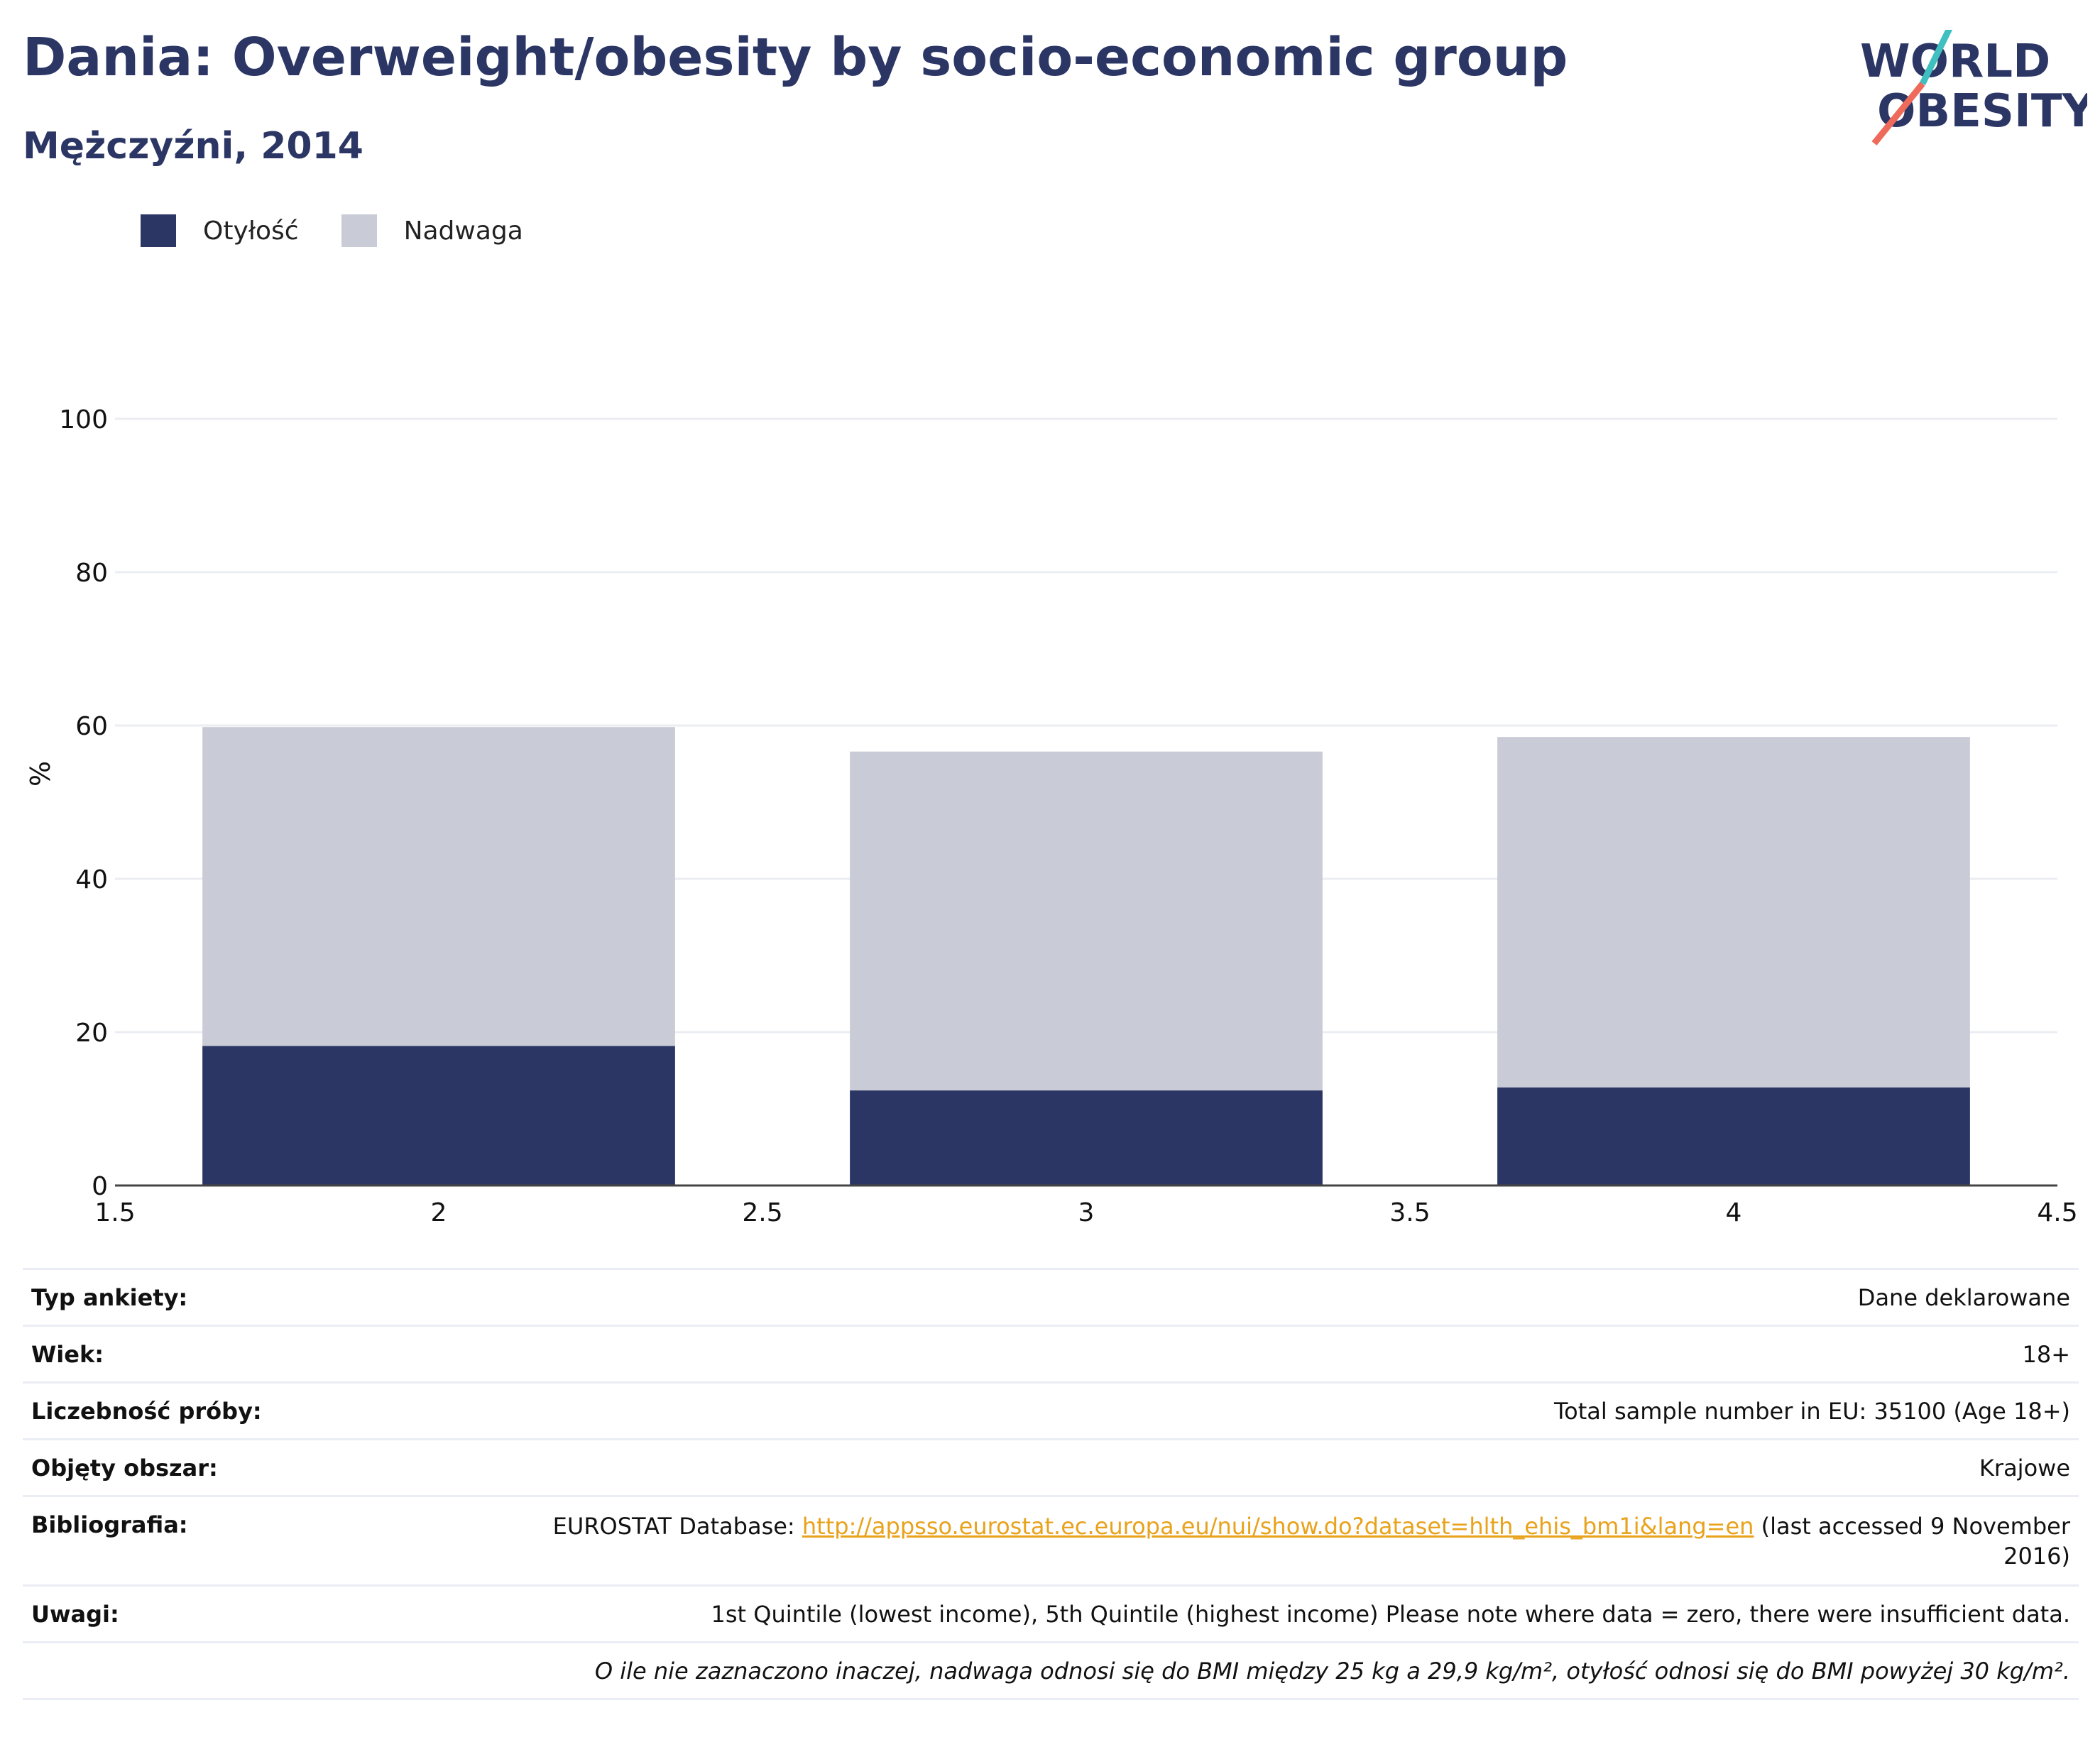 This screenshot has width=2100, height=1747. I want to click on meta-key: Typ ankiety:, so click(280, 1297).